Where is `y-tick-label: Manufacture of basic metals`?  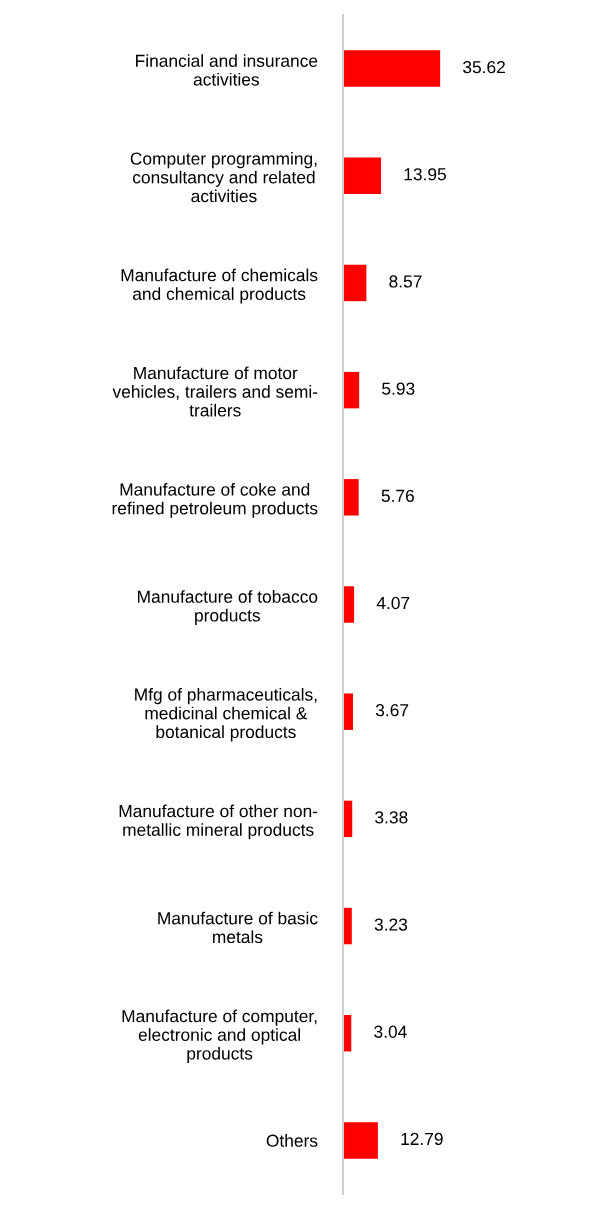
y-tick-label: Manufacture of basic metals is located at coordinates (238, 927).